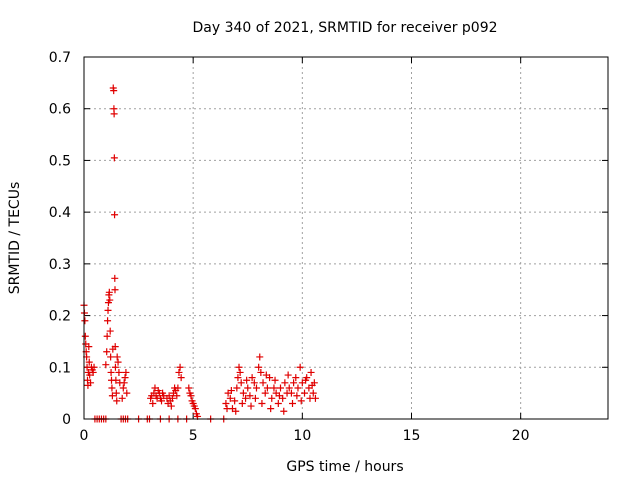 This screenshot has height=480, width=640. Describe the element at coordinates (60, 213) in the screenshot. I see `y-tick-label: 0.4` at that location.